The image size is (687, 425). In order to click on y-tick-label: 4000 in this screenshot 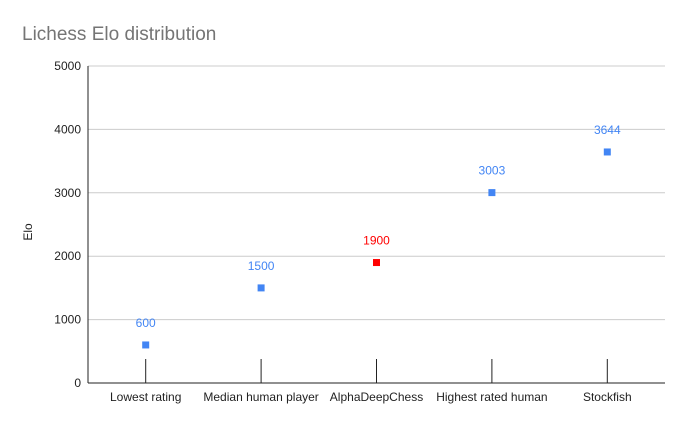, I will do `click(67, 129)`.